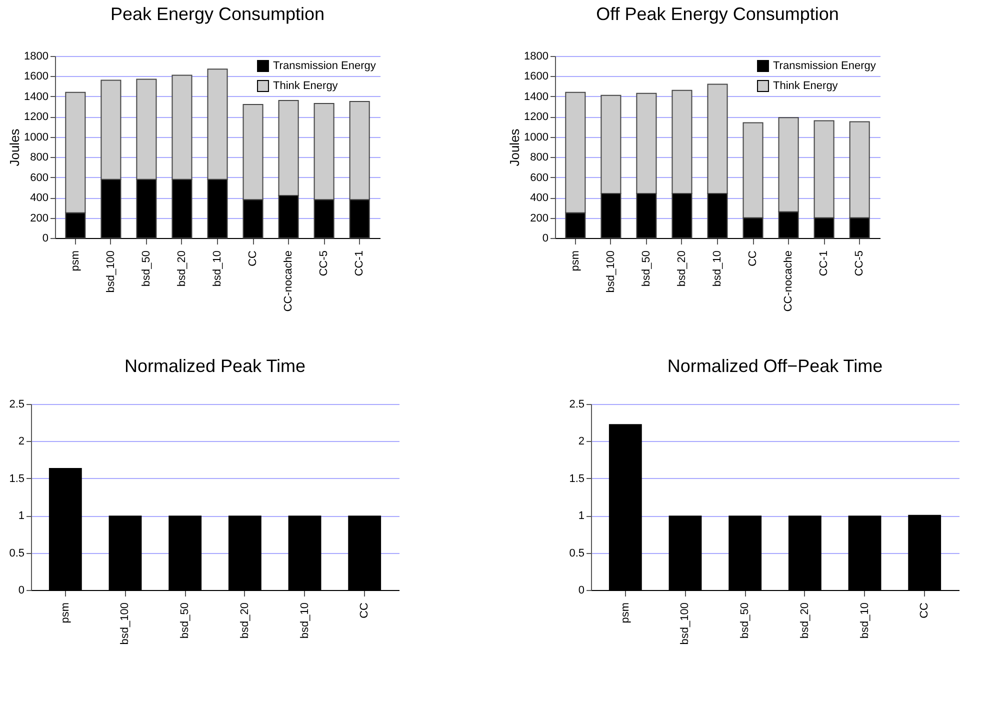  Describe the element at coordinates (717, 14) in the screenshot. I see `chart-title: Off Peak Energy Consumption` at that location.